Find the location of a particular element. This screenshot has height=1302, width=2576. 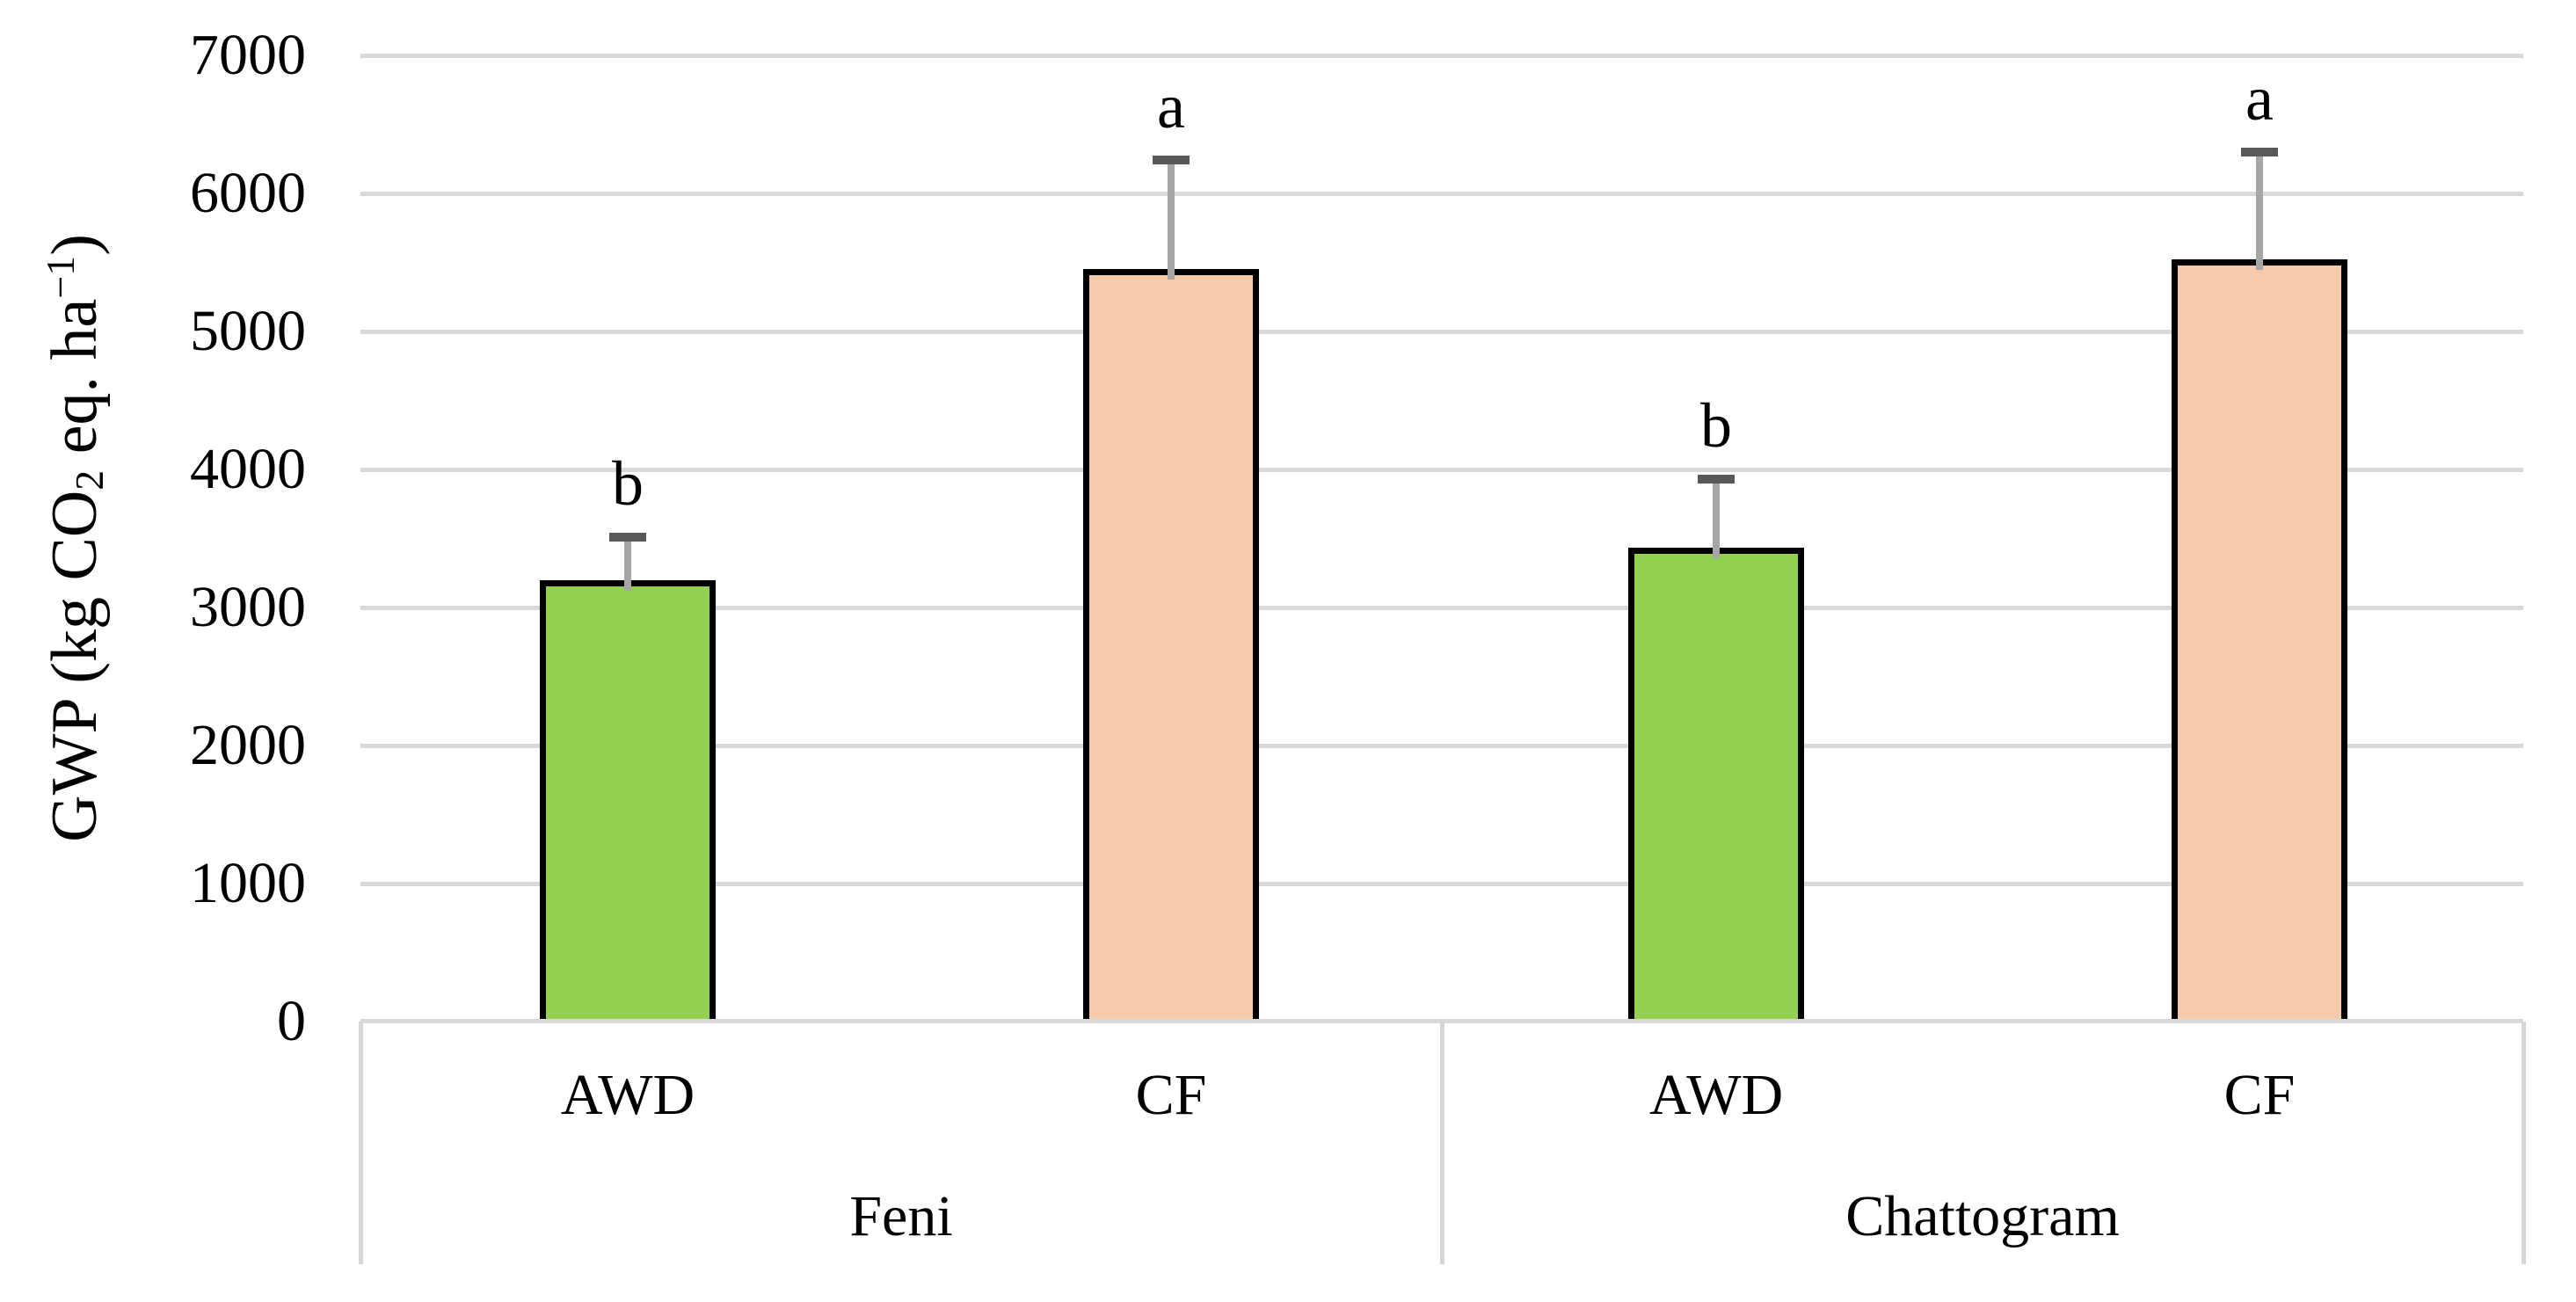

x-axis-line is located at coordinates (1441, 1021).